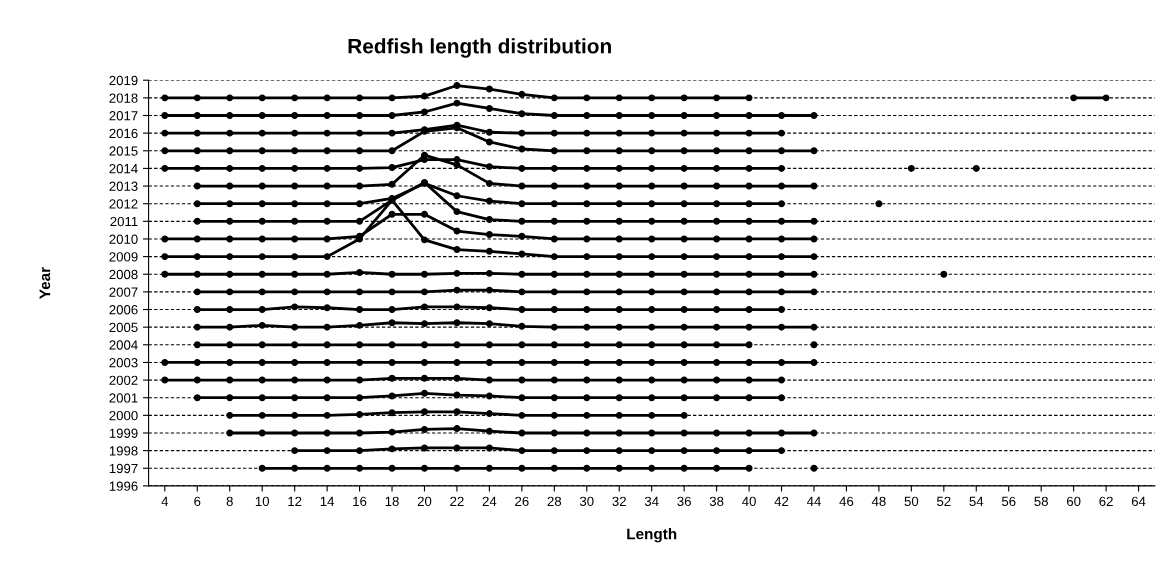 This screenshot has width=1170, height=573. I want to click on y-tick-label: 2014, so click(123, 168).